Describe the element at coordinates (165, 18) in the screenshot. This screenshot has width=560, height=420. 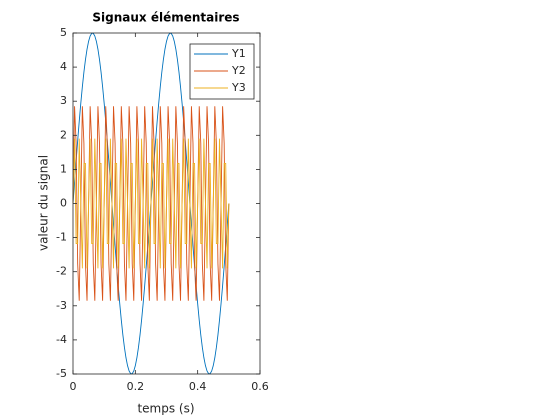
I see `chart-title: Signaux élémentaires` at that location.